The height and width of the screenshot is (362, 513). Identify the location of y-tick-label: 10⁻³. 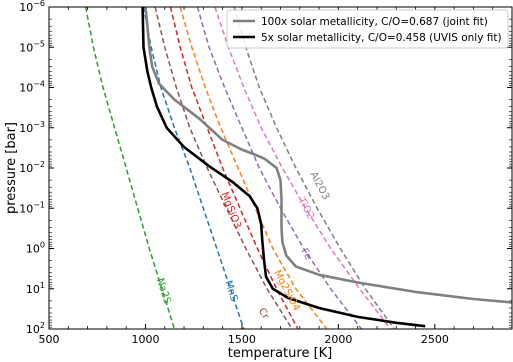
(32, 127).